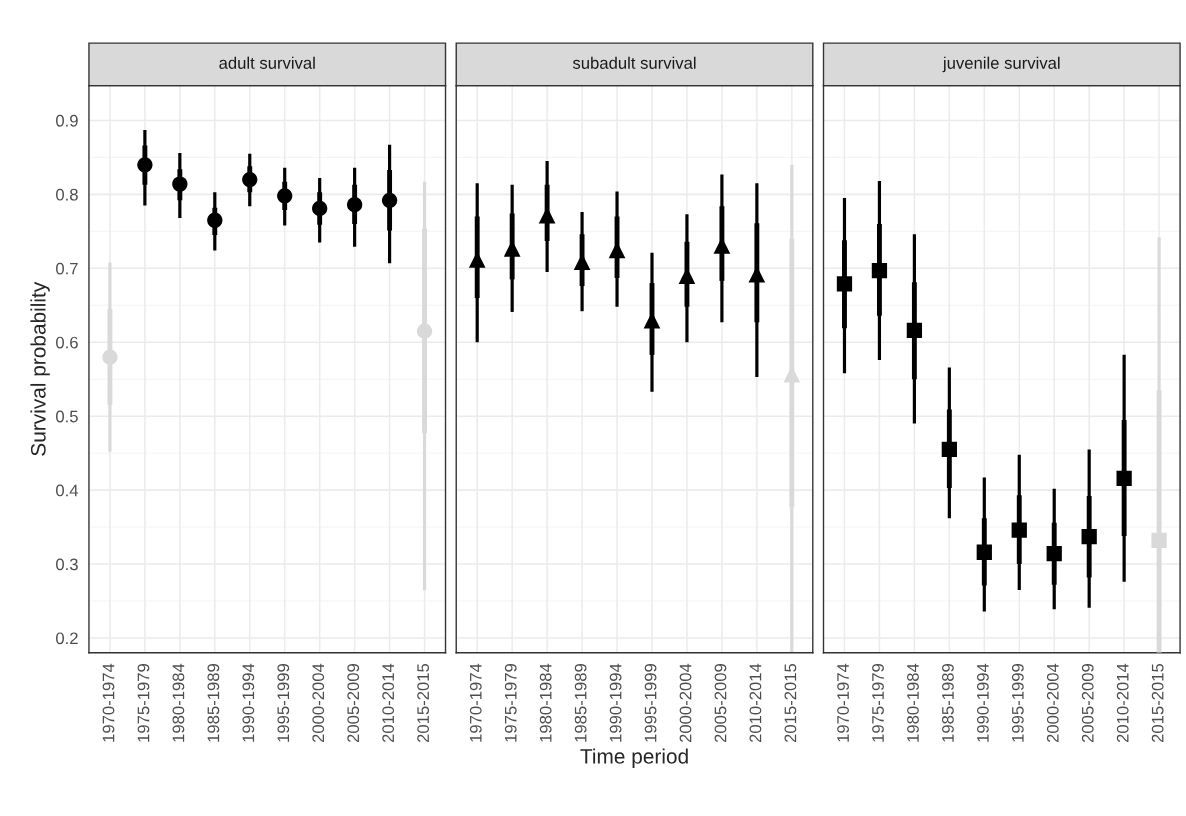 This screenshot has width=1186, height=816. I want to click on y-tick-label: 0.5, so click(67, 416).